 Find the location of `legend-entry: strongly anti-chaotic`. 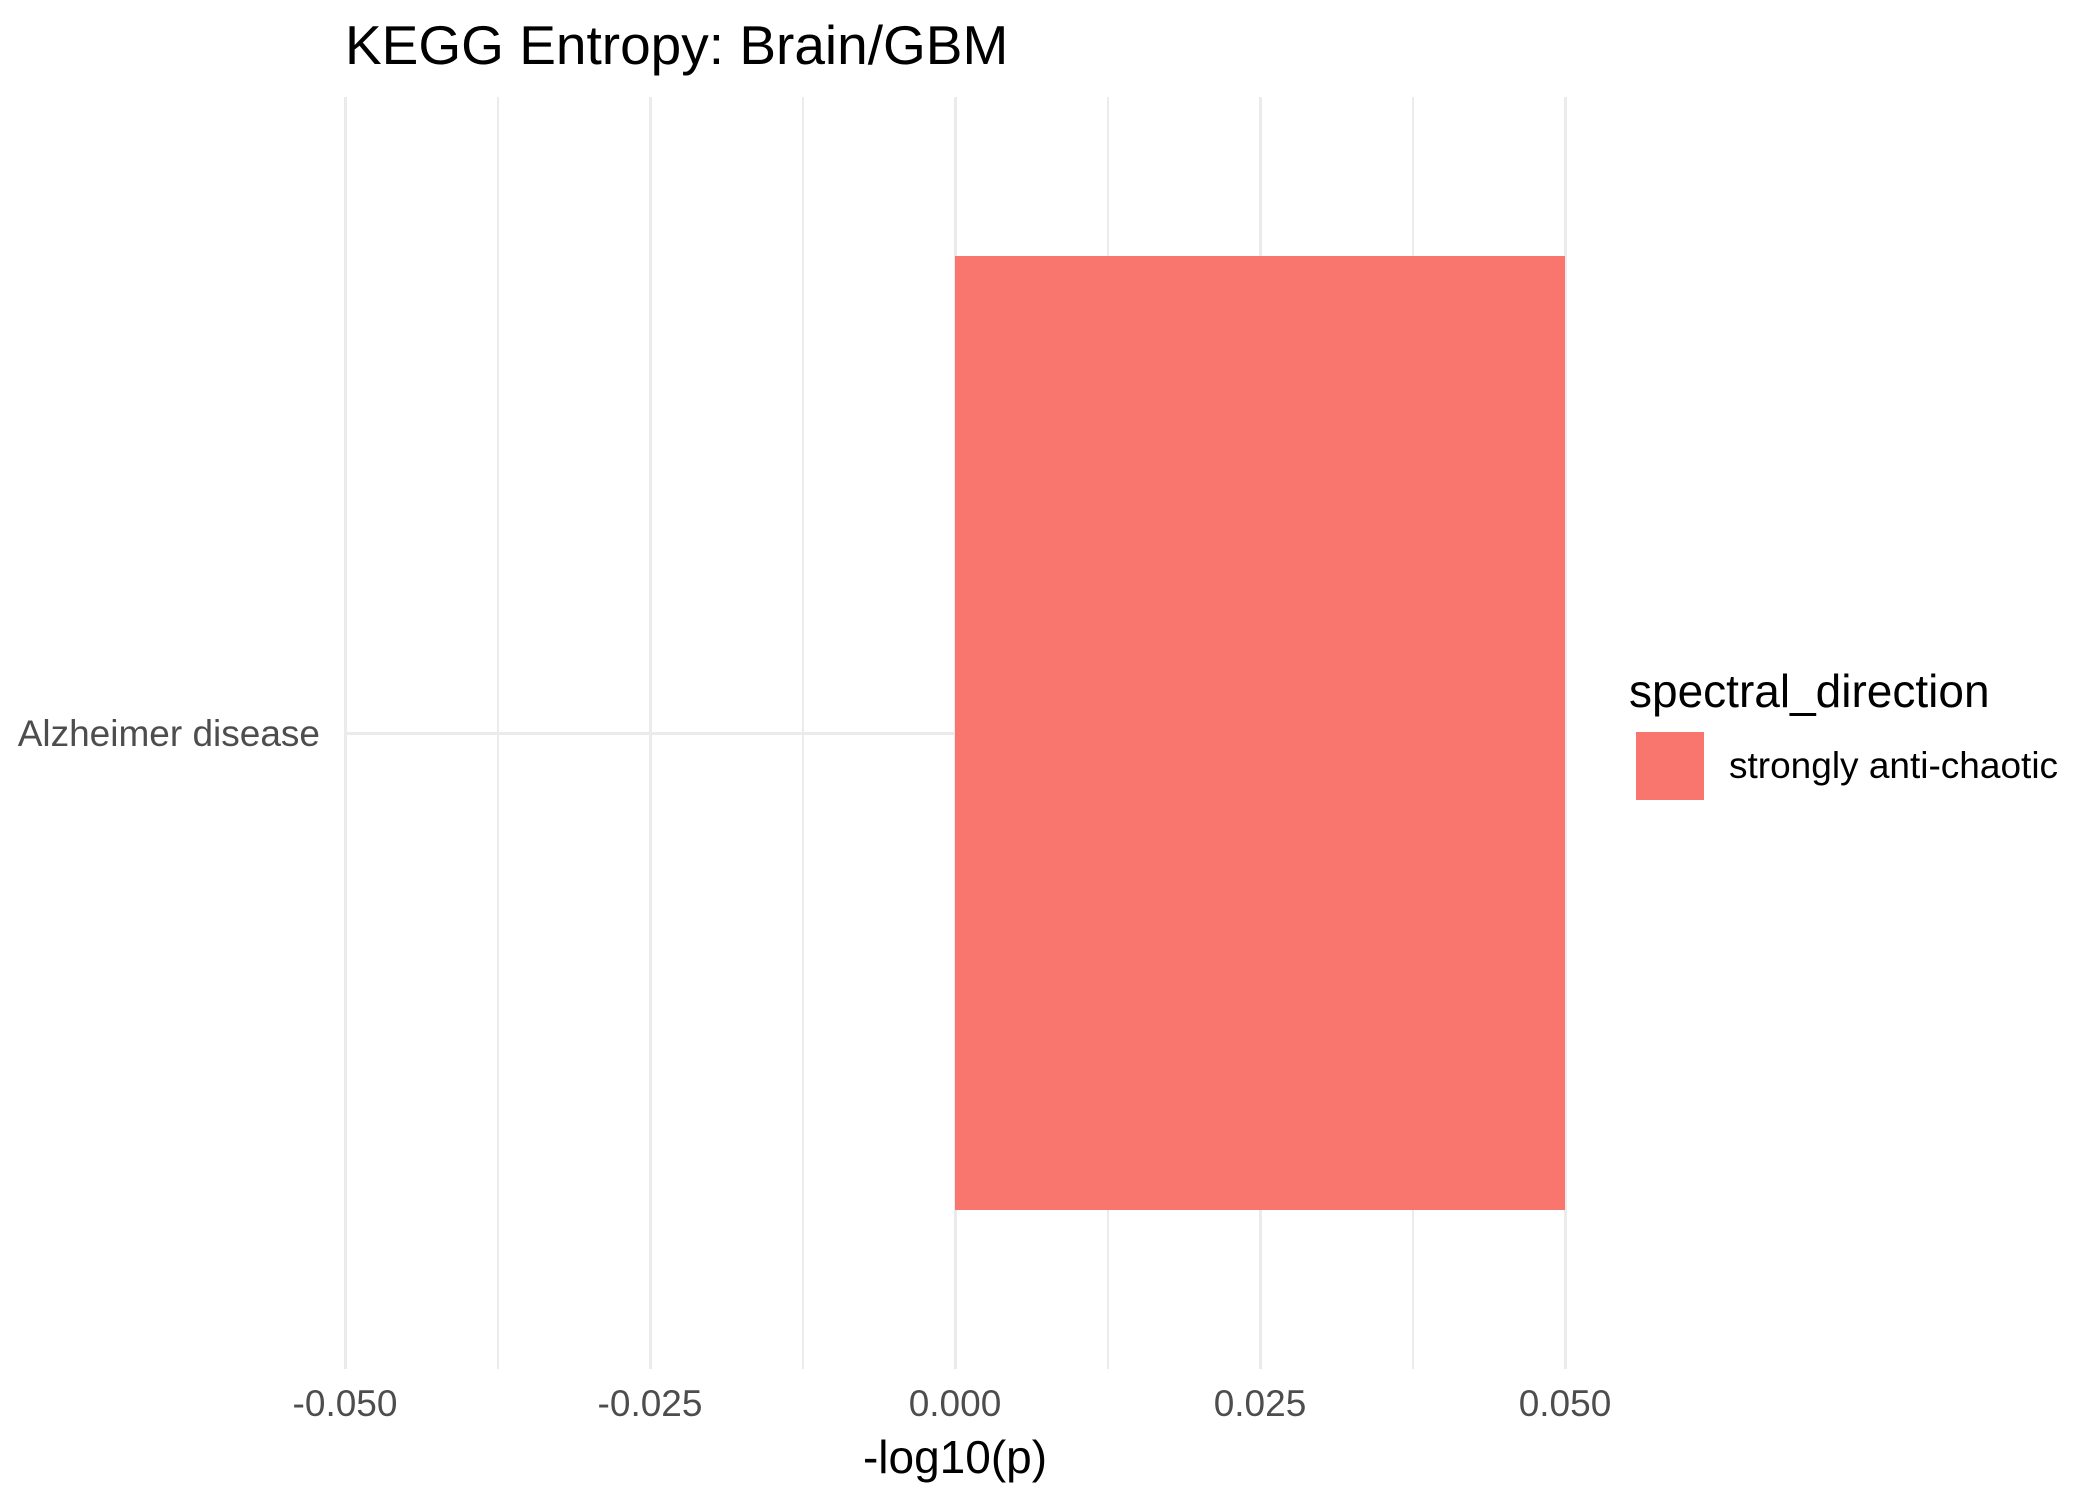

legend-entry: strongly anti-chaotic is located at coordinates (1847, 766).